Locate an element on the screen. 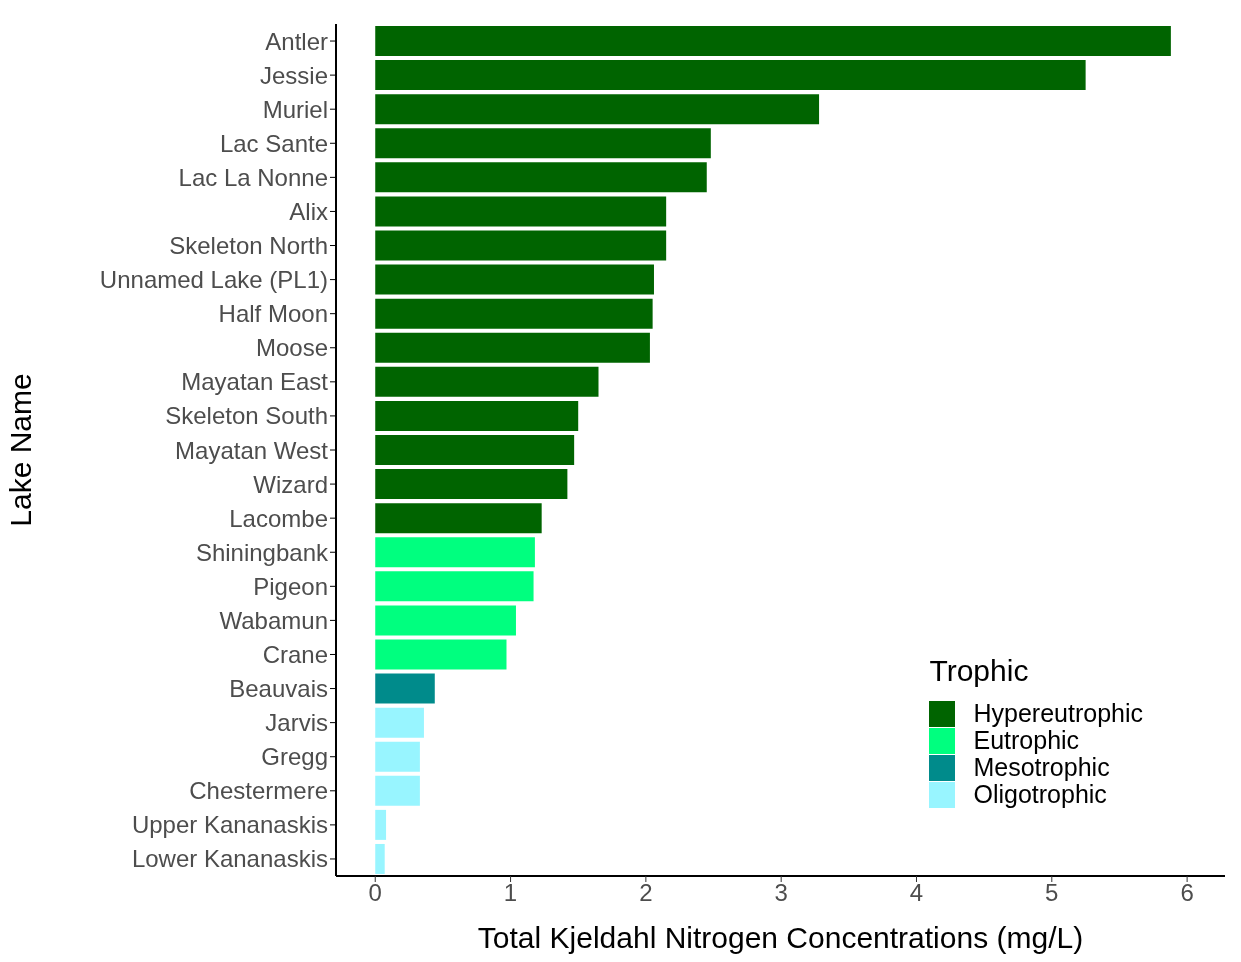 The height and width of the screenshot is (962, 1241). y-tick-label: Mayatan West is located at coordinates (252, 450).